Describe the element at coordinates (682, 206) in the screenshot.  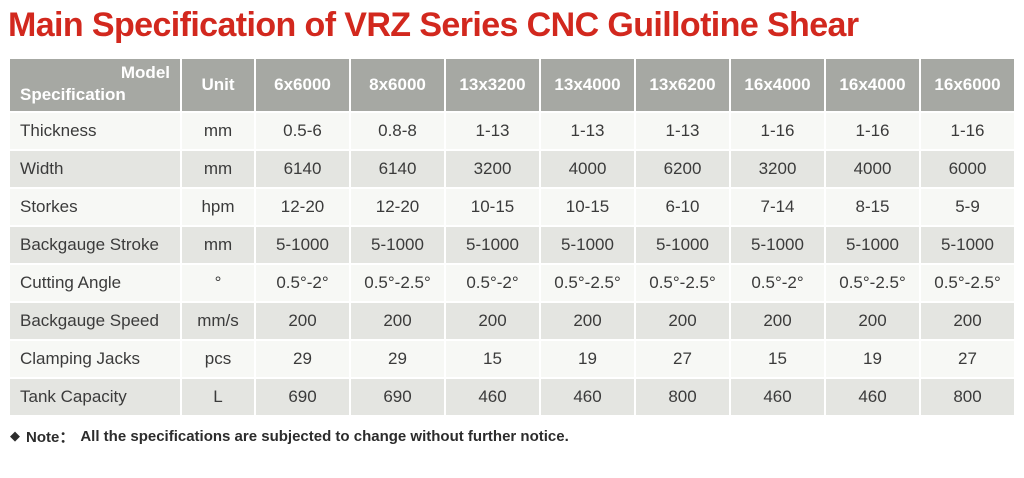
I see `value-cell: 6-10` at that location.